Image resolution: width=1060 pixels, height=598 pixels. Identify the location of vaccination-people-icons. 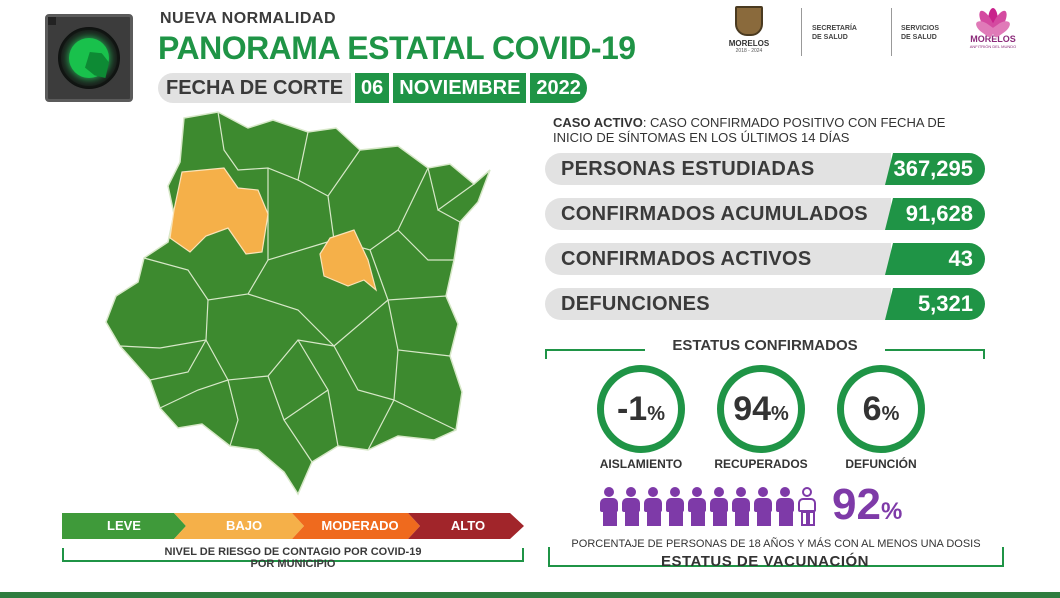
(707, 507).